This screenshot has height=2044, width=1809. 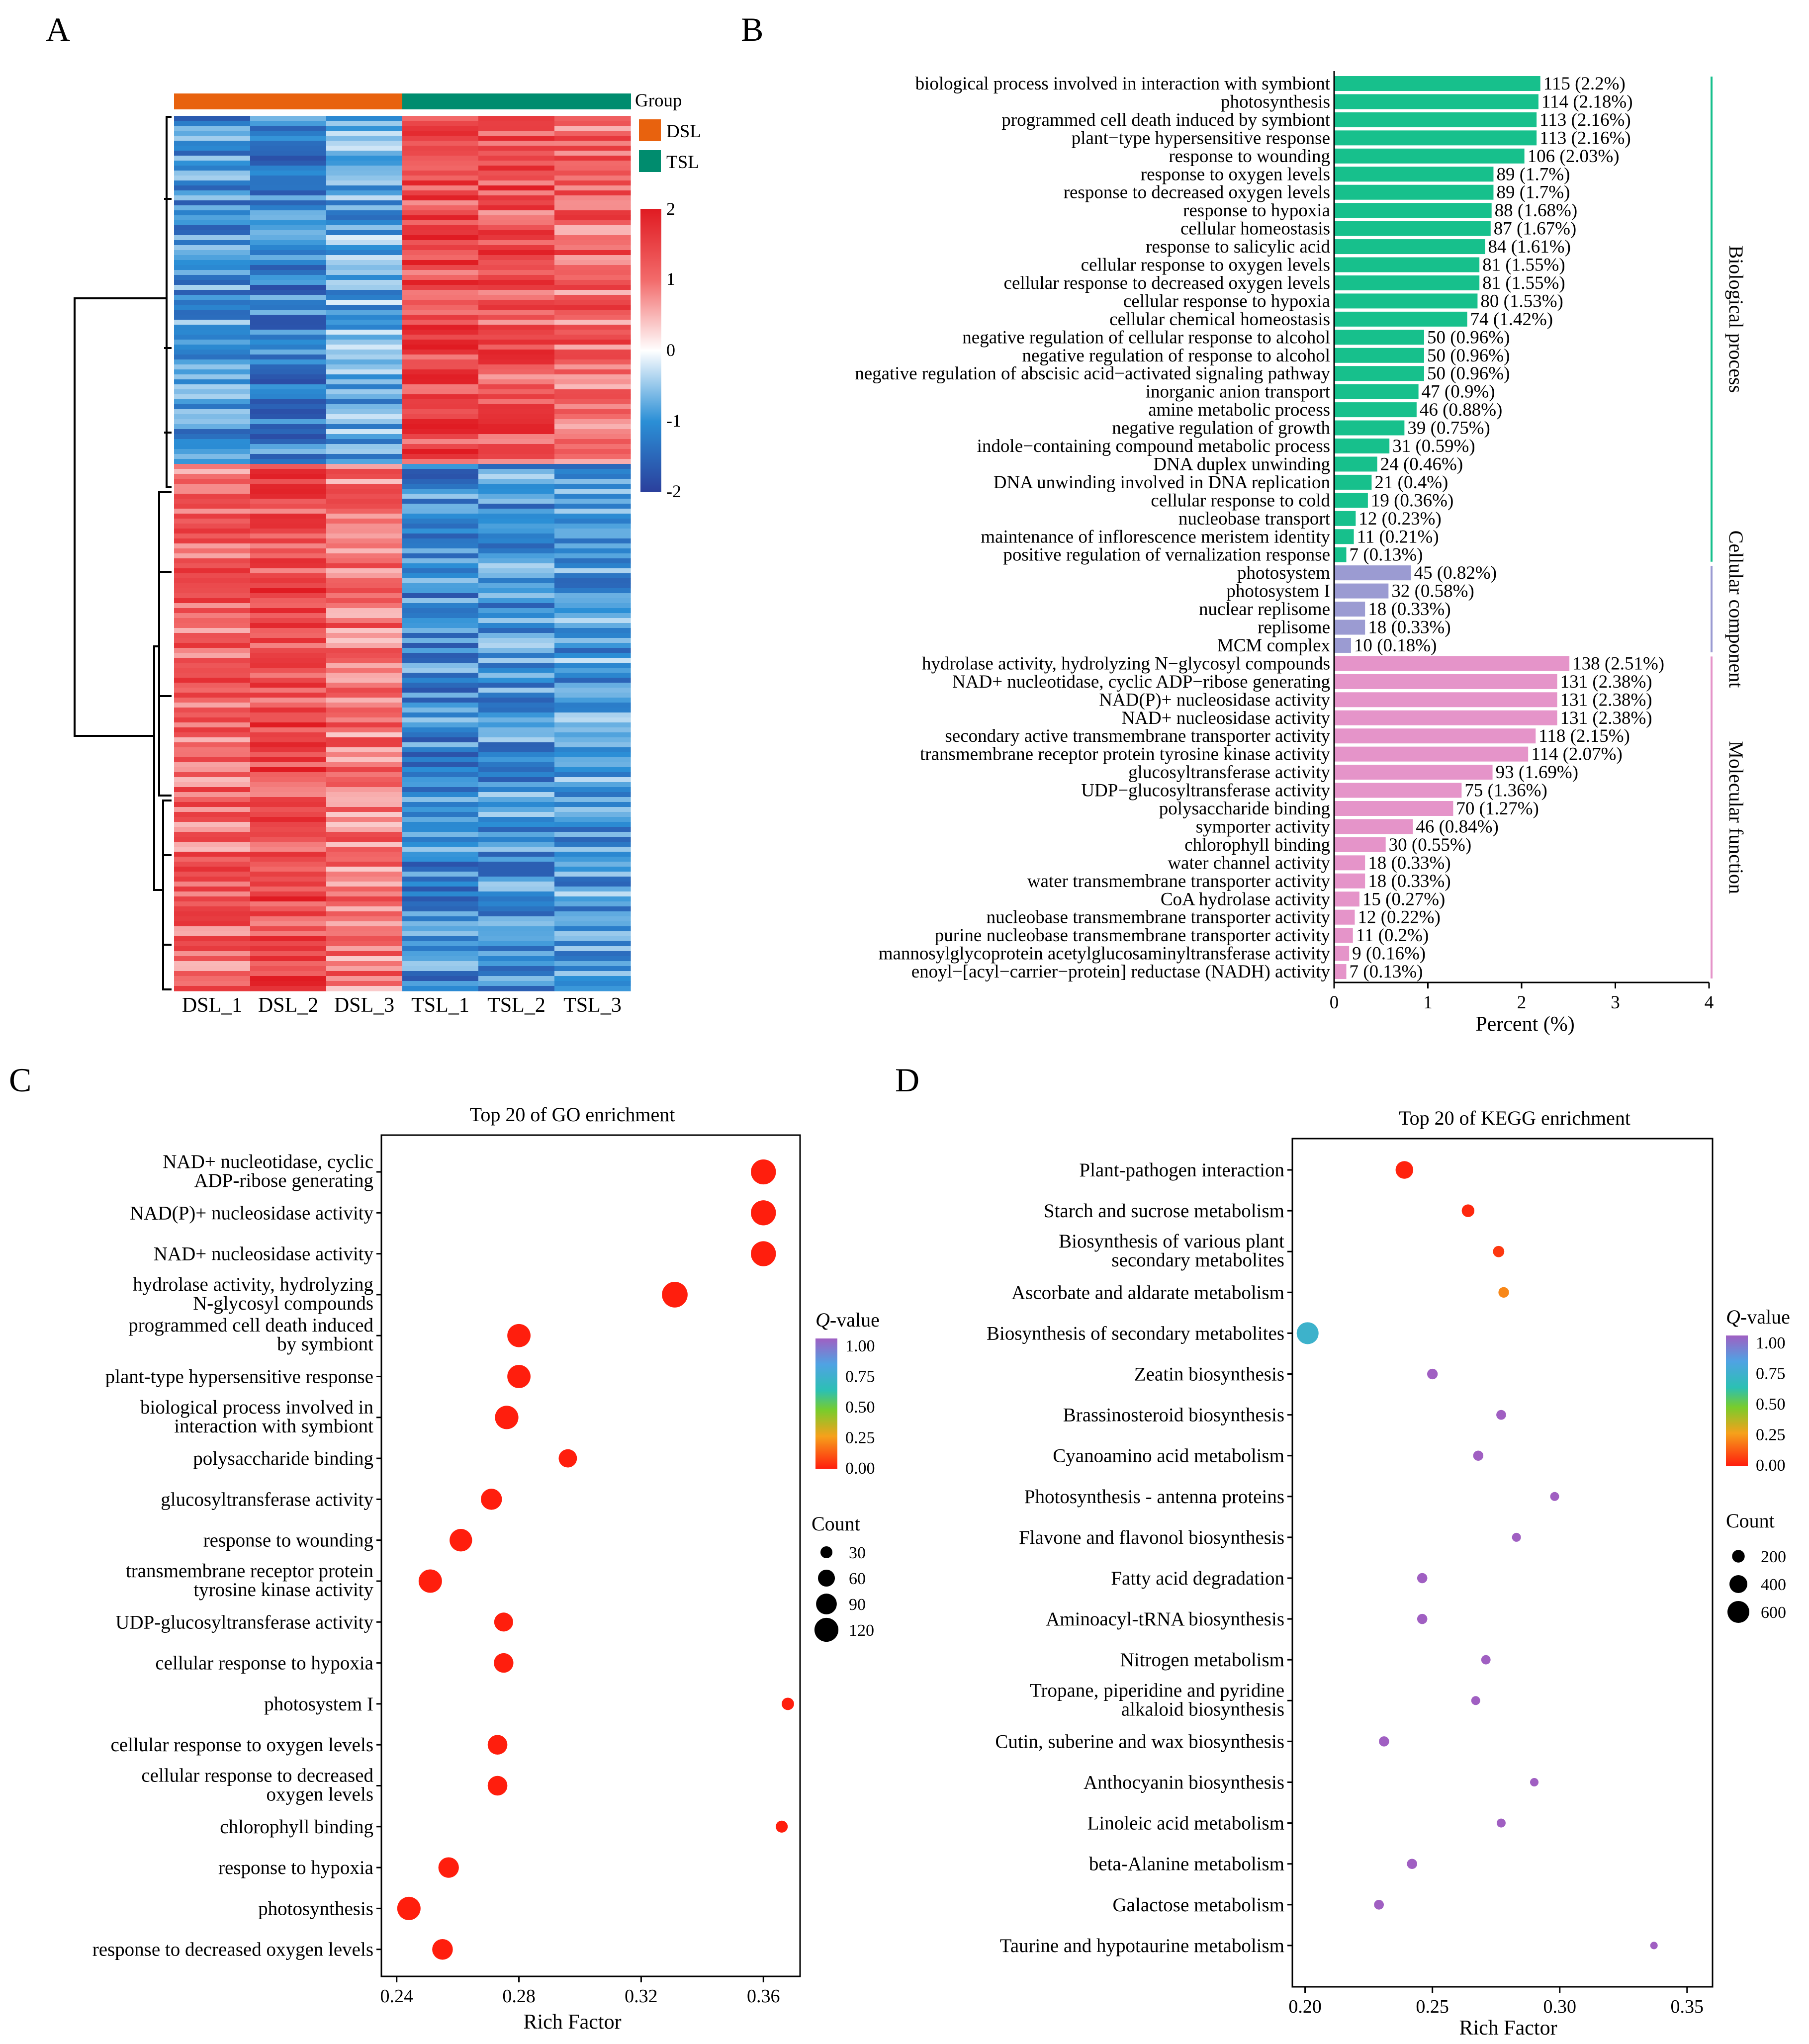 What do you see at coordinates (1534, 1782) in the screenshot?
I see `enrichment-point` at bounding box center [1534, 1782].